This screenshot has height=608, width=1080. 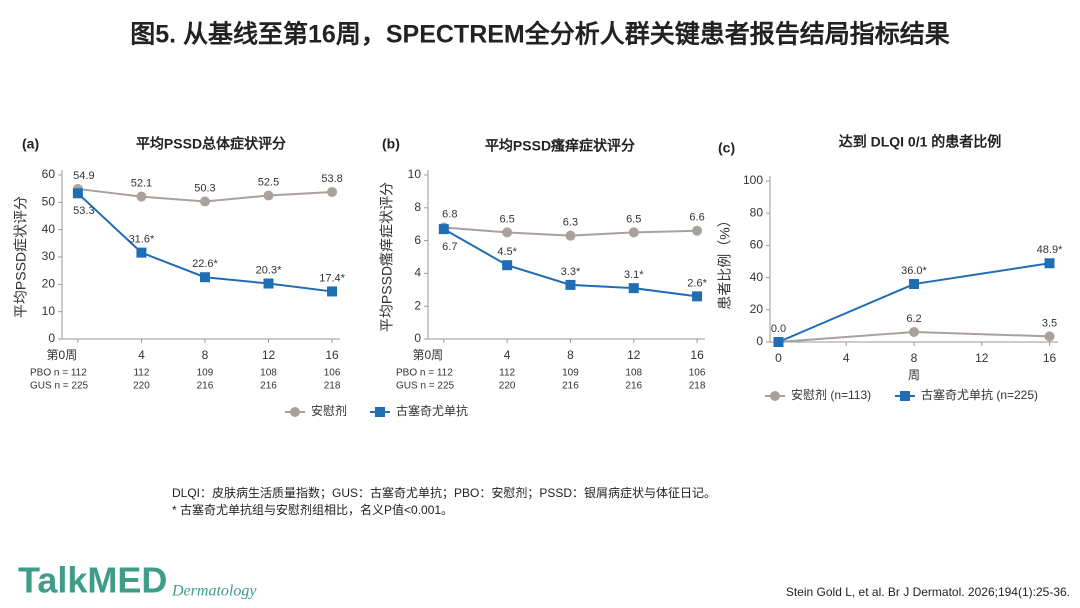 What do you see at coordinates (634, 275) in the screenshot?
I see `data-label: 3.1*` at bounding box center [634, 275].